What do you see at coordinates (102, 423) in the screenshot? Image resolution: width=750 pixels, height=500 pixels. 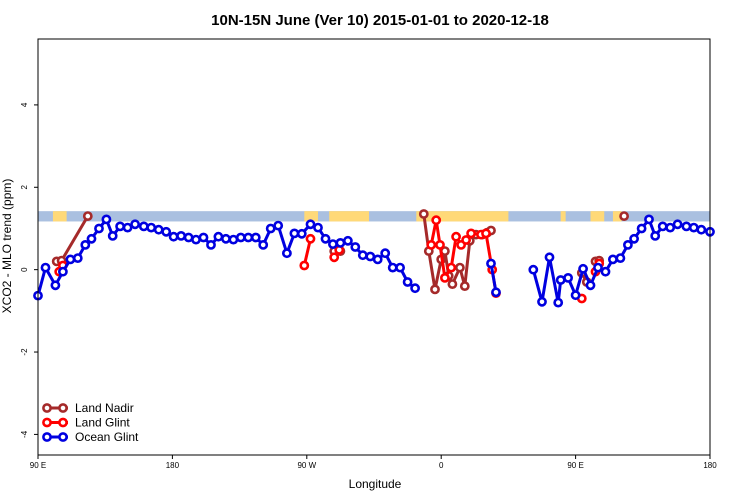 I see `legend-label: Land Glint` at bounding box center [102, 423].